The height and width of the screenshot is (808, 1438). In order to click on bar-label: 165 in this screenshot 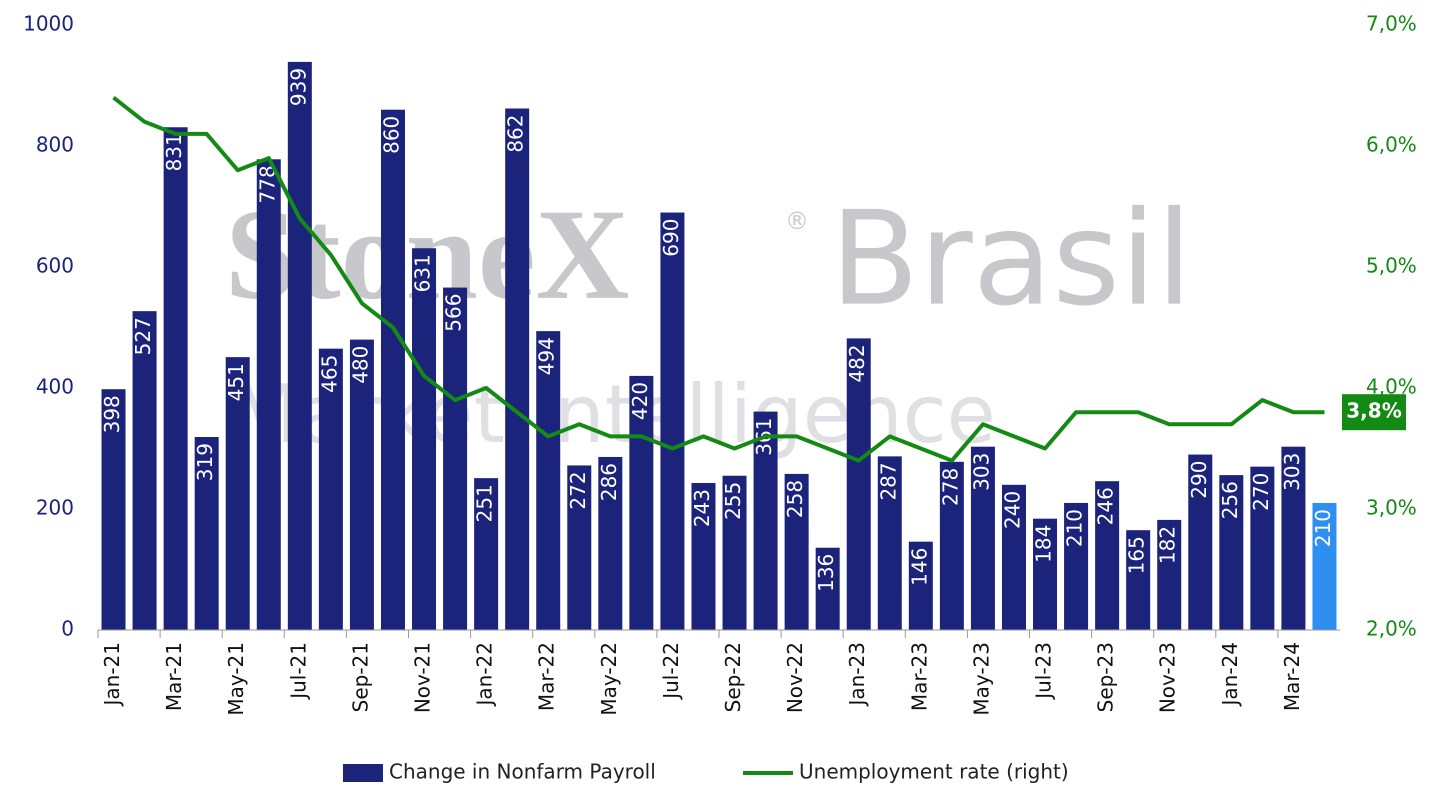, I will do `click(1137, 555)`.